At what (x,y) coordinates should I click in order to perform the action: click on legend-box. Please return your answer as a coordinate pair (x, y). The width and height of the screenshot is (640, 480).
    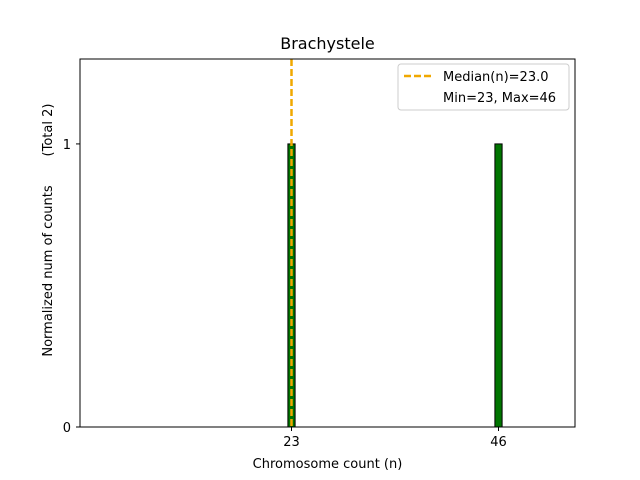
    Looking at the image, I should click on (483, 87).